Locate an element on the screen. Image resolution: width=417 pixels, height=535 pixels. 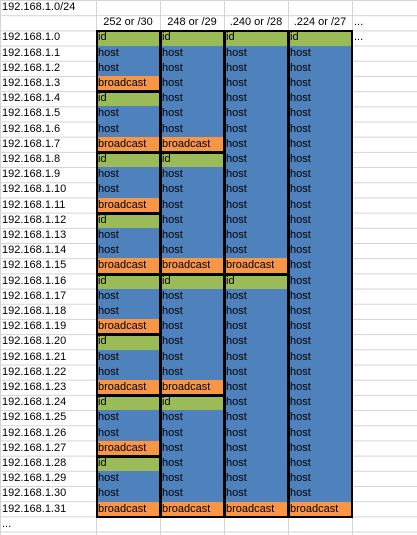
ip-address-cell: 192.168.1.13 is located at coordinates (34, 235).